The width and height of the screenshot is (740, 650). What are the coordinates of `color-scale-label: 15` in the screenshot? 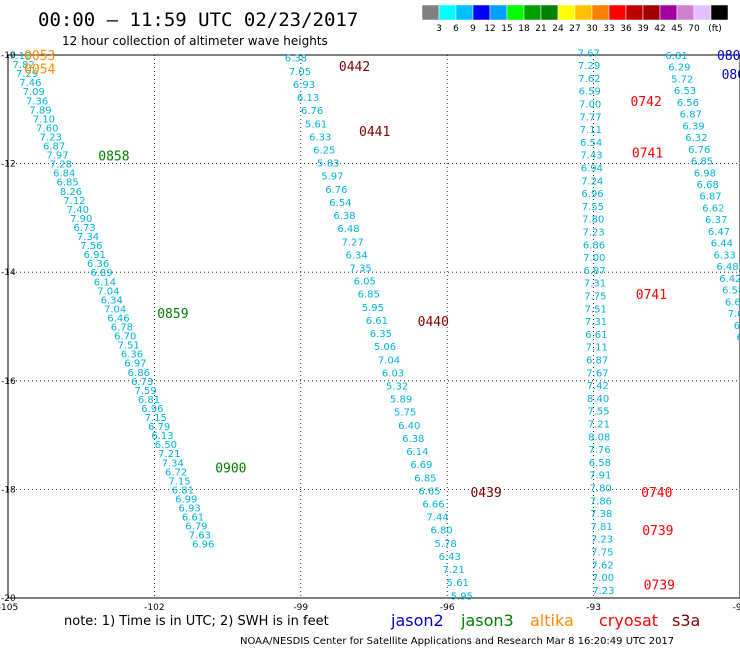 It's located at (506, 29).